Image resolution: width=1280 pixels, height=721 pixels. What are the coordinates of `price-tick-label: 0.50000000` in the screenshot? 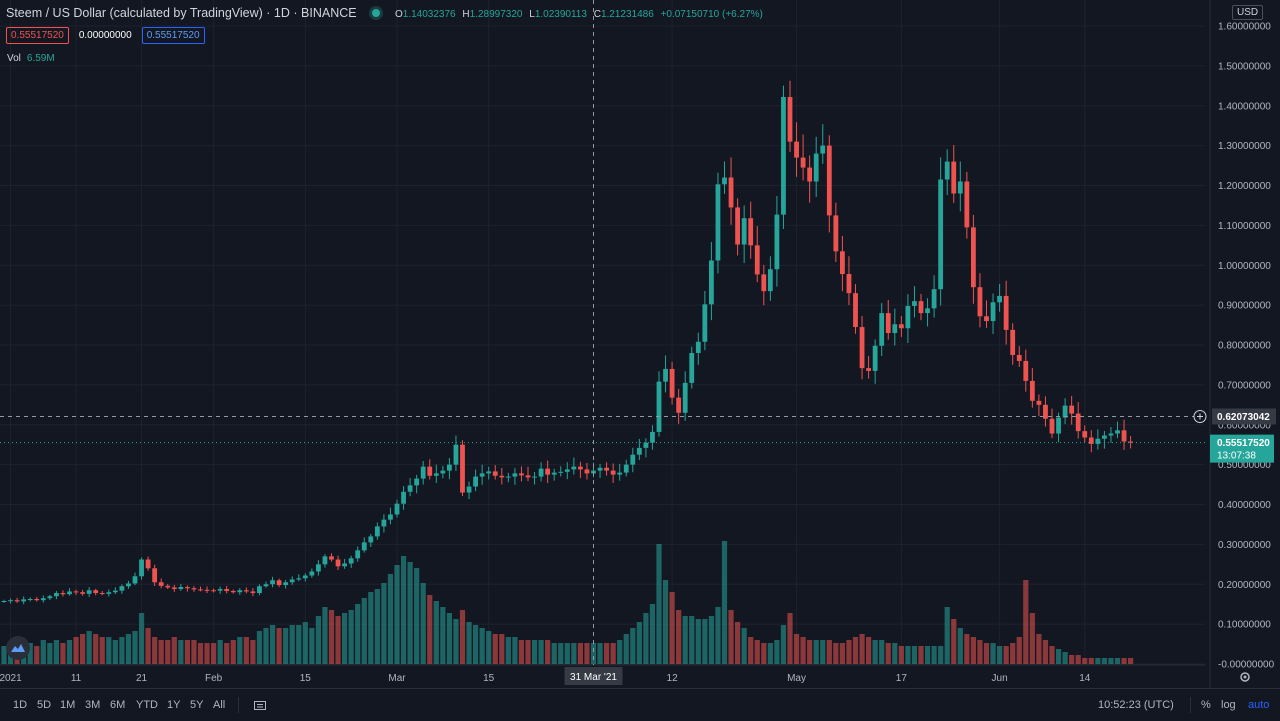 It's located at (1244, 465).